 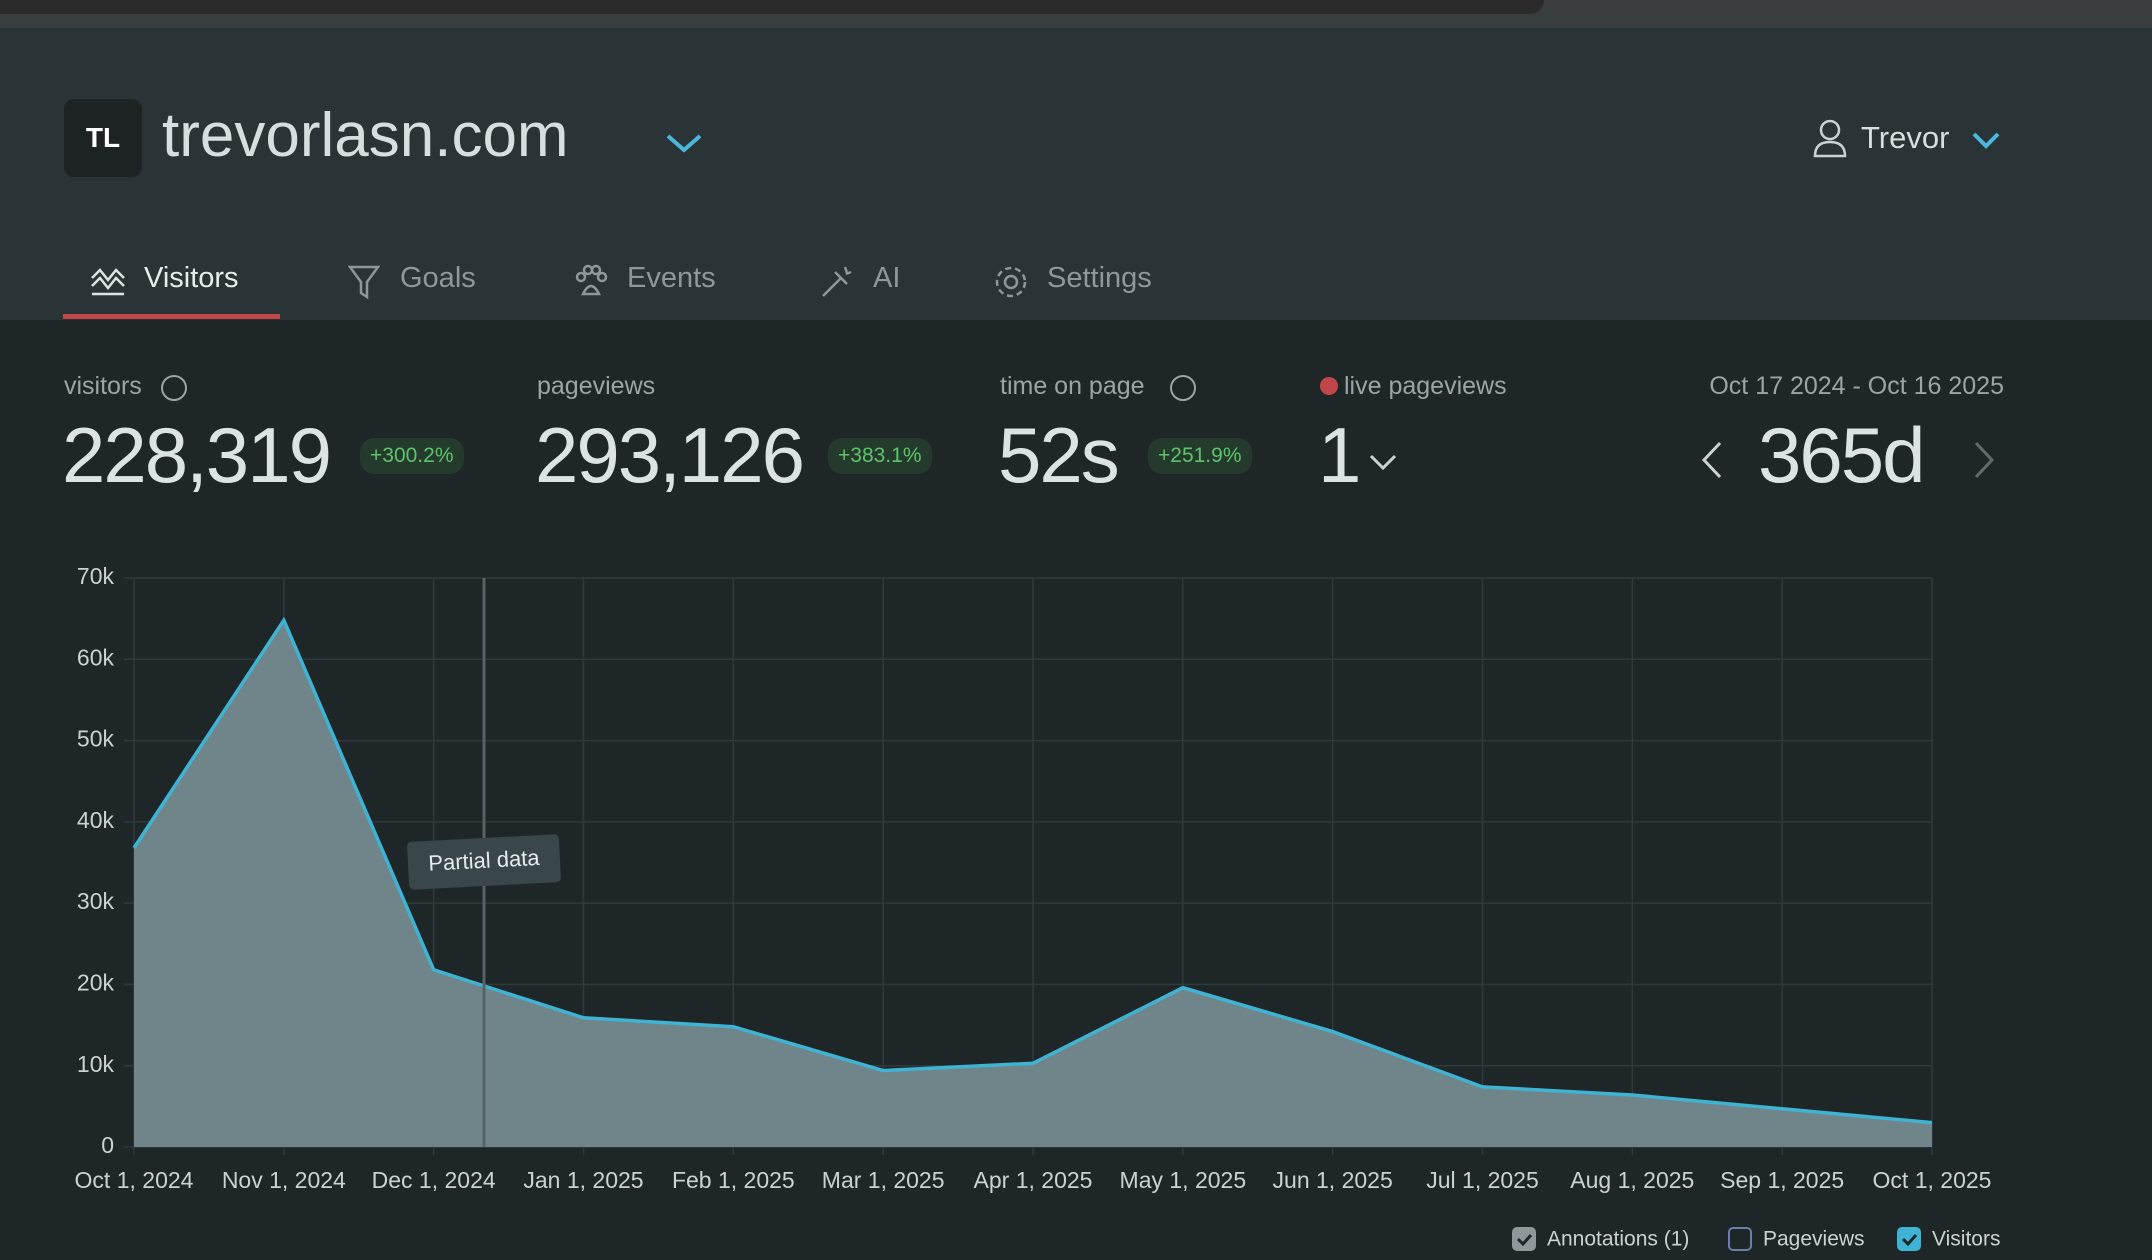 What do you see at coordinates (191, 278) in the screenshot?
I see `tab: Visitors` at bounding box center [191, 278].